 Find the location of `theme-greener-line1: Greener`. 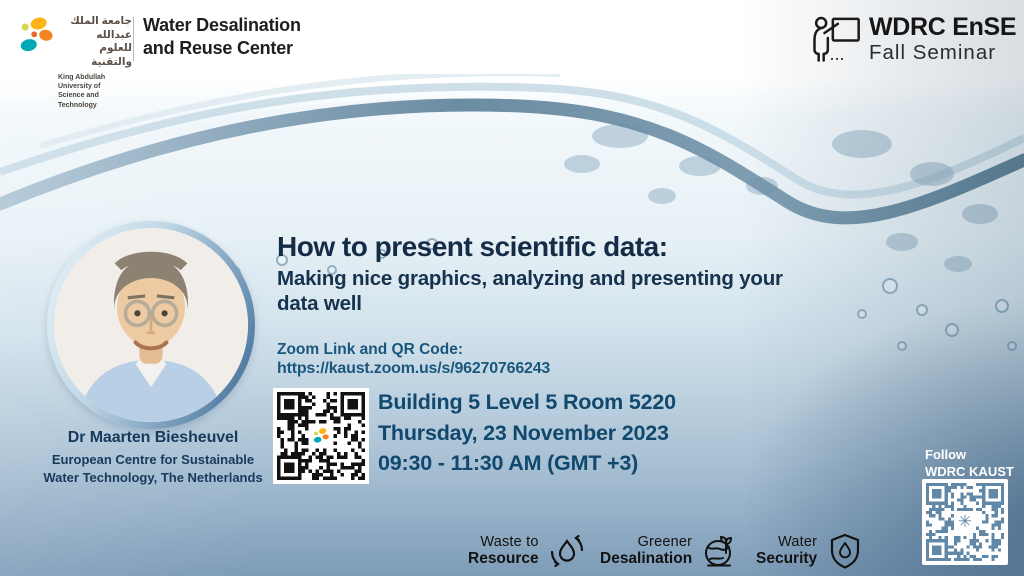

theme-greener-line1: Greener is located at coordinates (665, 541).